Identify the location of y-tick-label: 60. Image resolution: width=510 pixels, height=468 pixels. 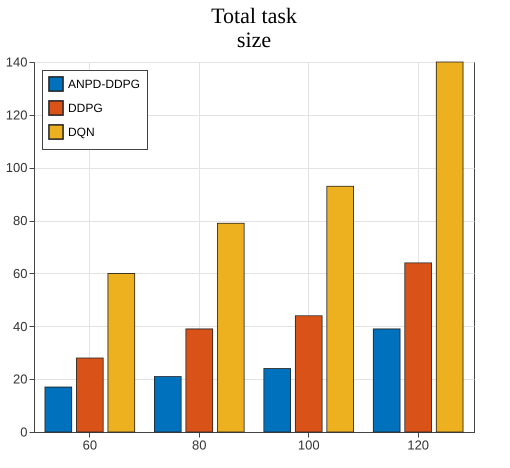
(20, 273).